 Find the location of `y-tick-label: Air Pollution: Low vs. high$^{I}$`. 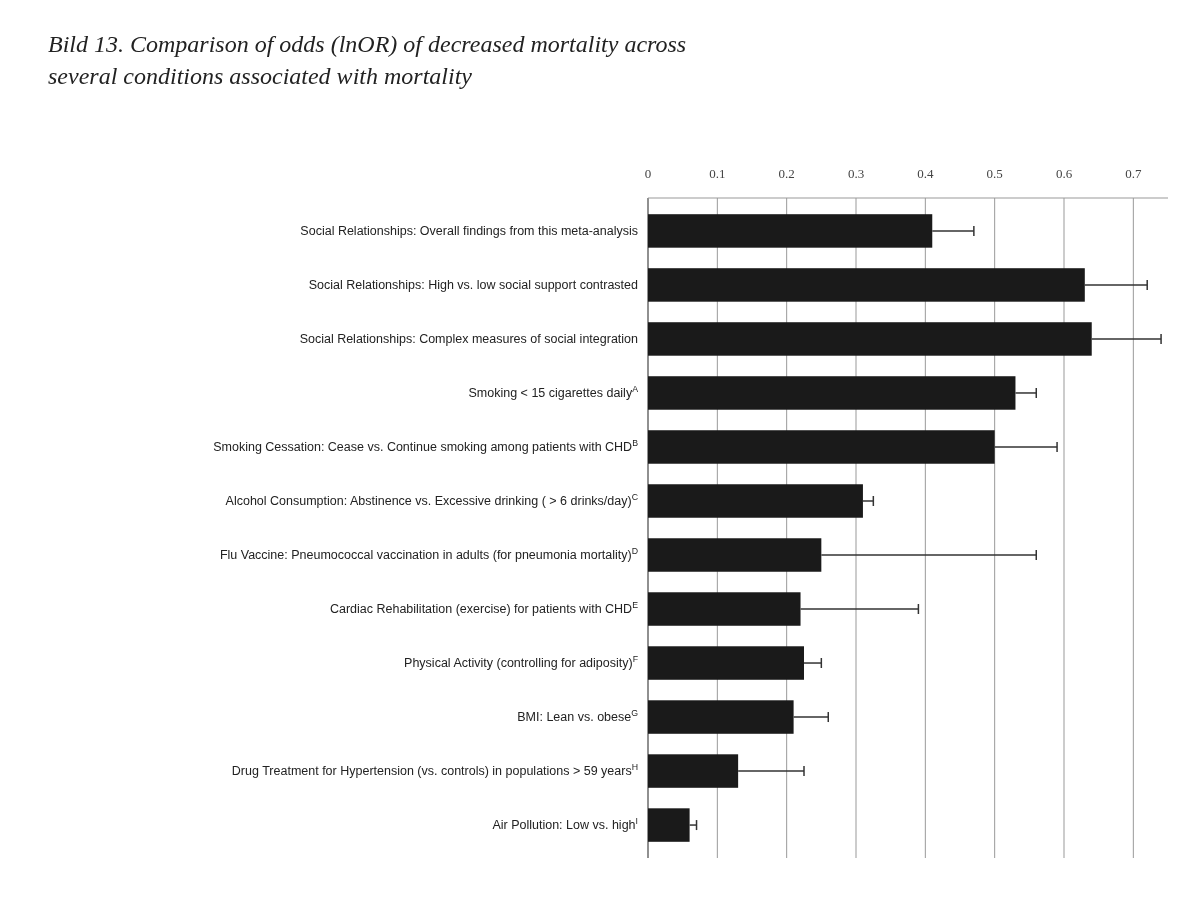

y-tick-label: Air Pollution: Low vs. high$^{I}$ is located at coordinates (565, 824).